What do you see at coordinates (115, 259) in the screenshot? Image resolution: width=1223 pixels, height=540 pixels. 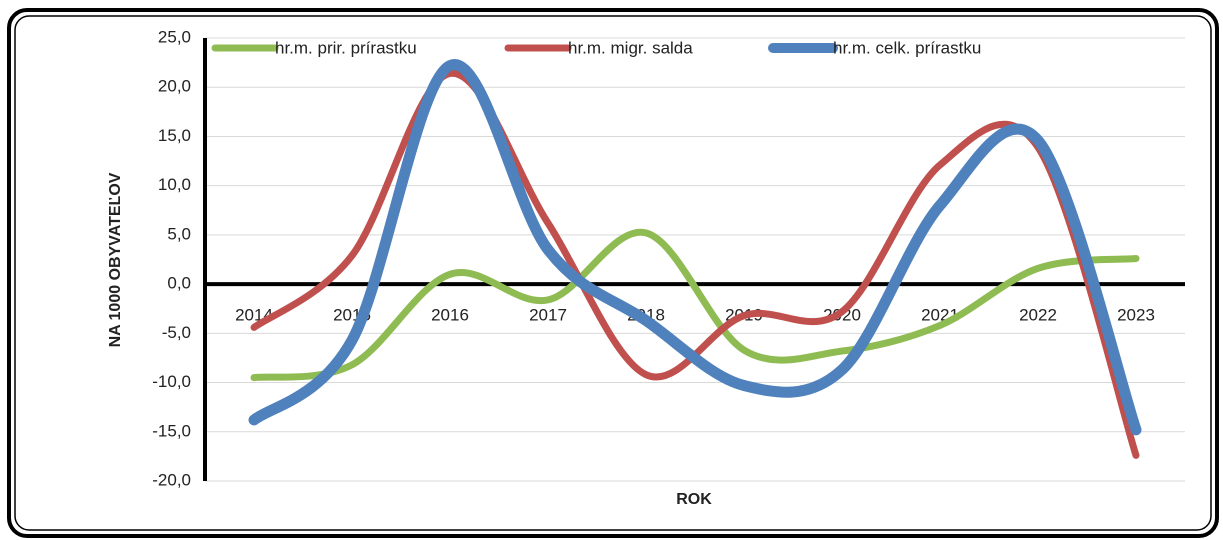 I see `y-axis-label: NA 1000 OBYVATEĽOV` at bounding box center [115, 259].